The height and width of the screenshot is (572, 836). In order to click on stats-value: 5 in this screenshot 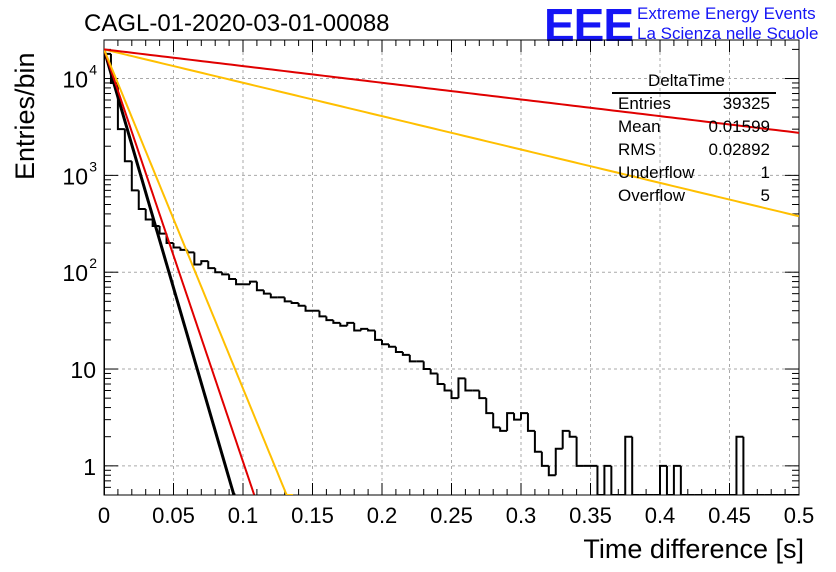, I will do `click(765, 195)`.